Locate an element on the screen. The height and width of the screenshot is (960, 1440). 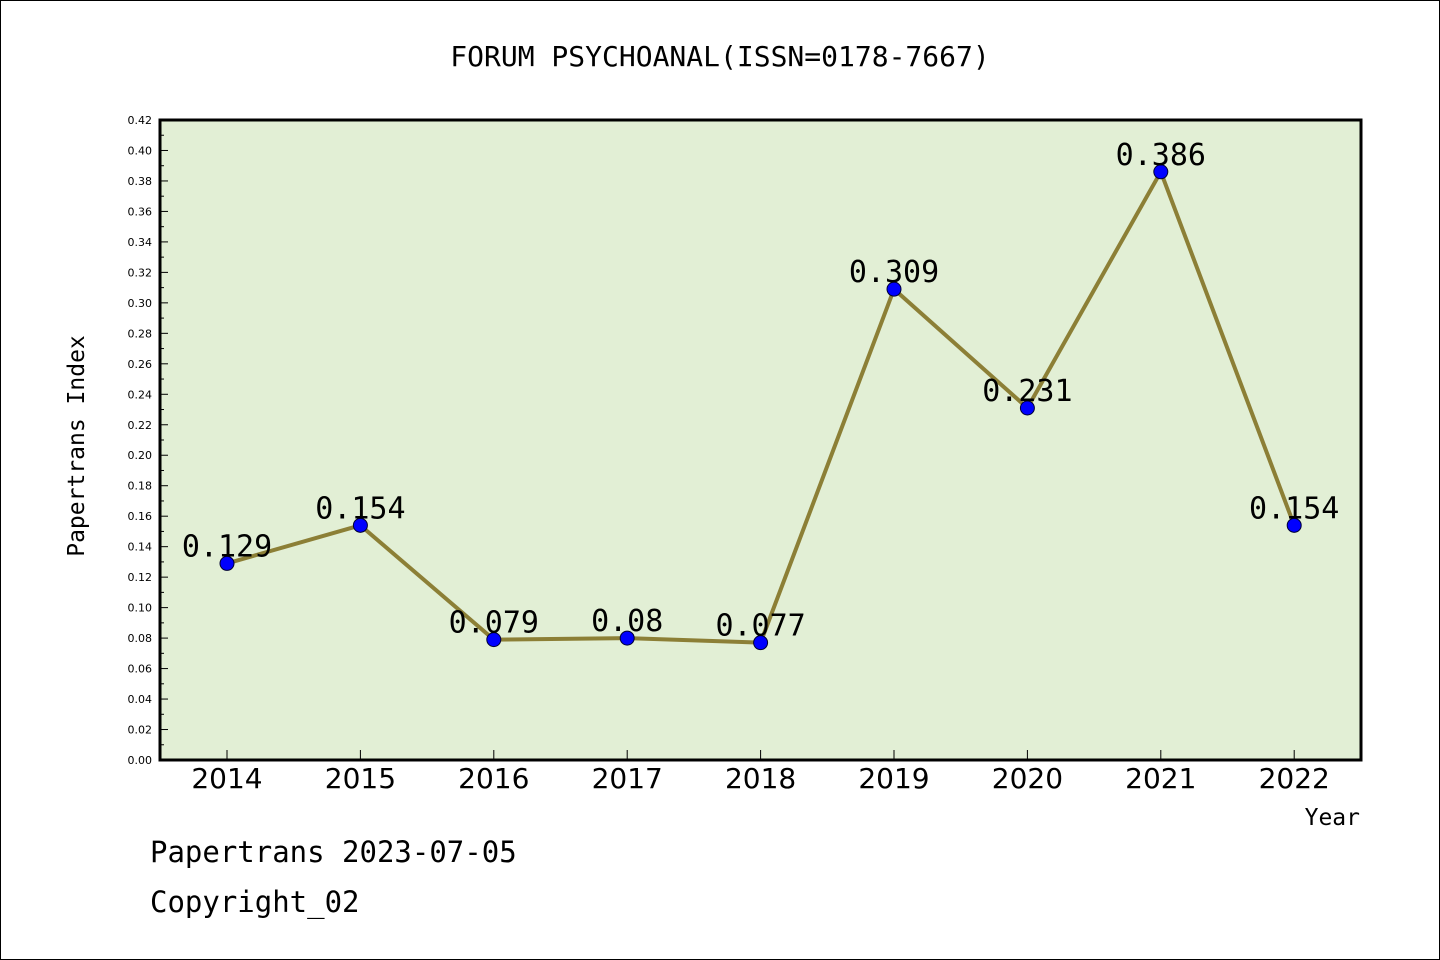
y-tick-label: 0.22 is located at coordinates (140, 425).